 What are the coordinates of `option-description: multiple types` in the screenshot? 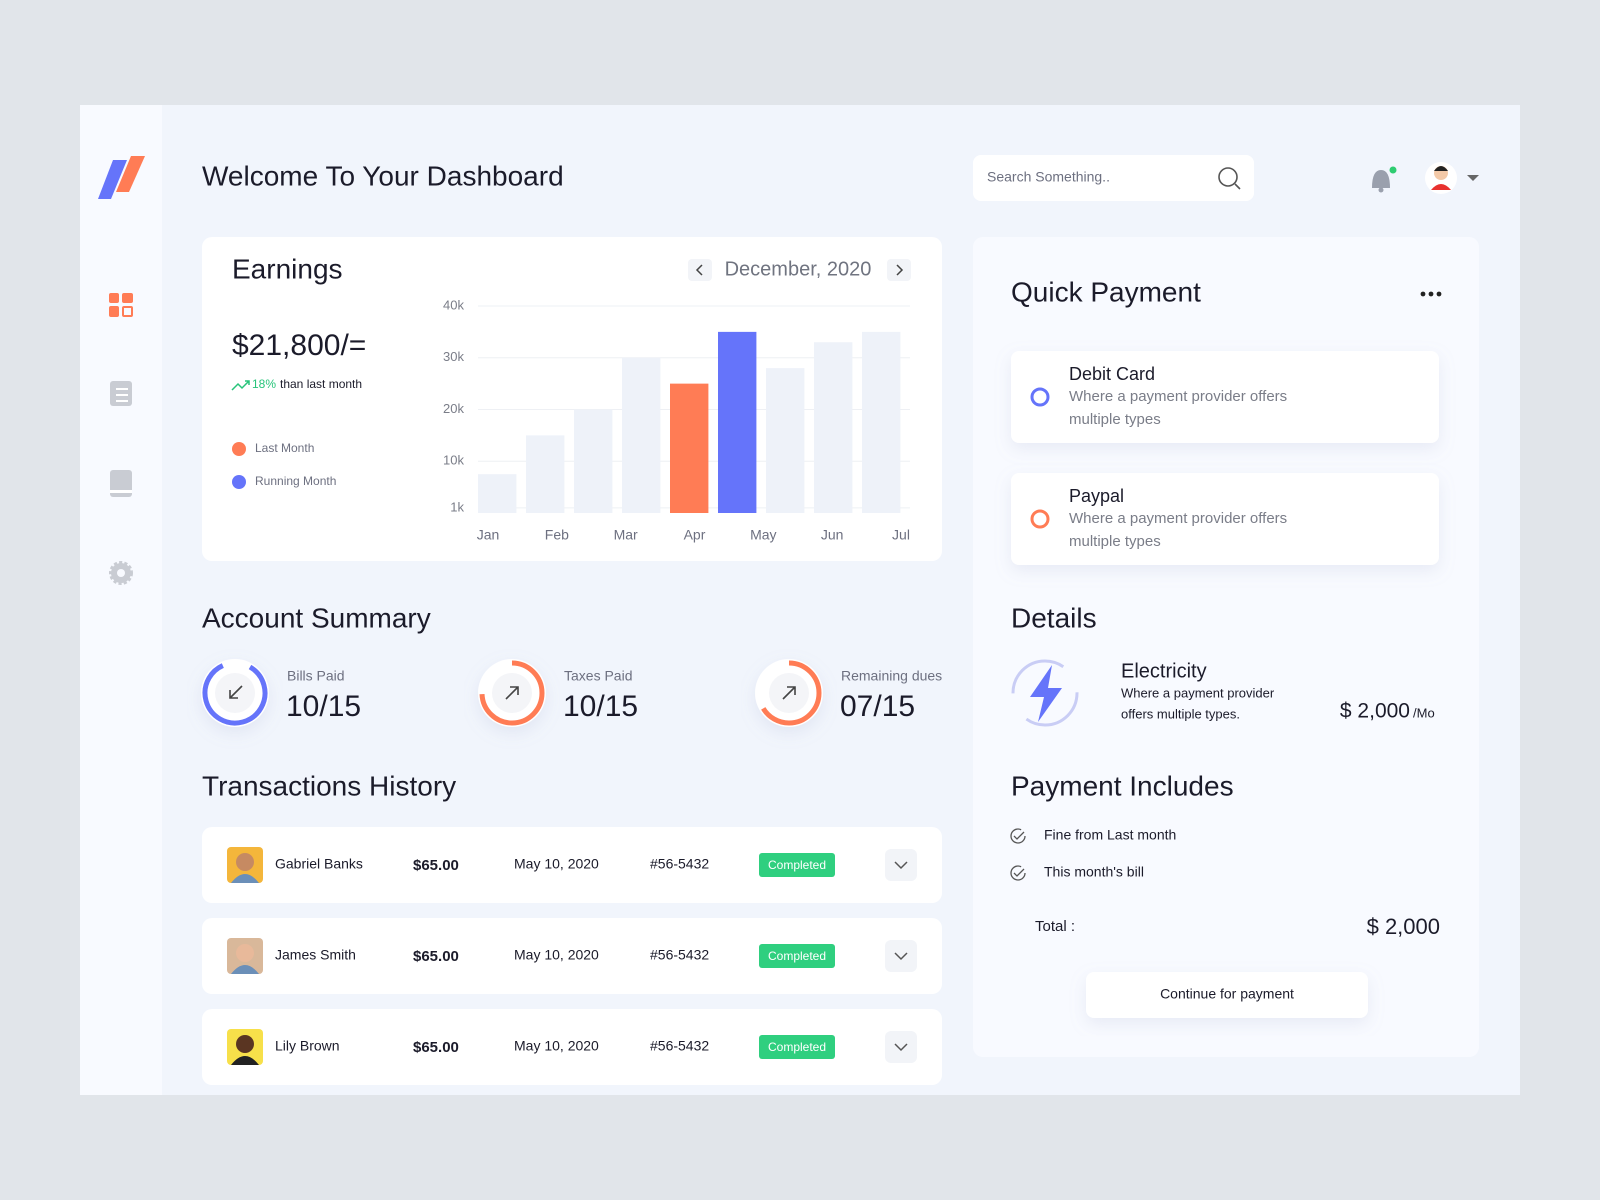 It's located at (1115, 419).